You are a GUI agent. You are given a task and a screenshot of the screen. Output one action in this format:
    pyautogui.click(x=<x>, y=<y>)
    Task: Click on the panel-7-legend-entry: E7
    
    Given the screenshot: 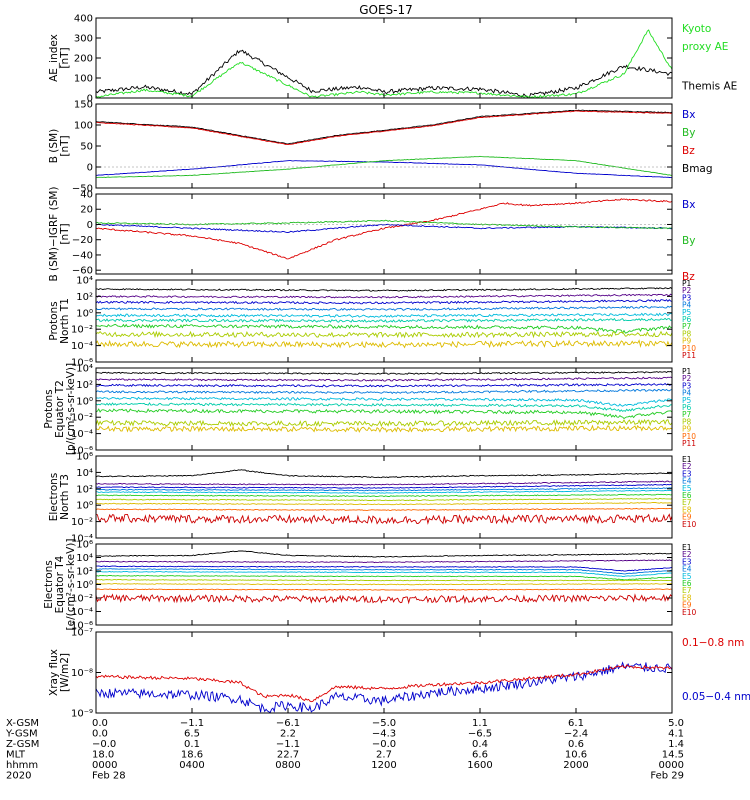 What is the action you would take?
    pyautogui.click(x=687, y=590)
    